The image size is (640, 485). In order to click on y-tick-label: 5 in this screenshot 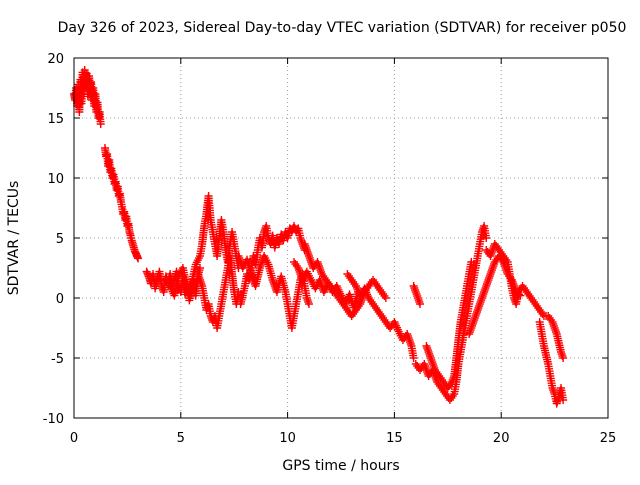, I will do `click(60, 239)`.